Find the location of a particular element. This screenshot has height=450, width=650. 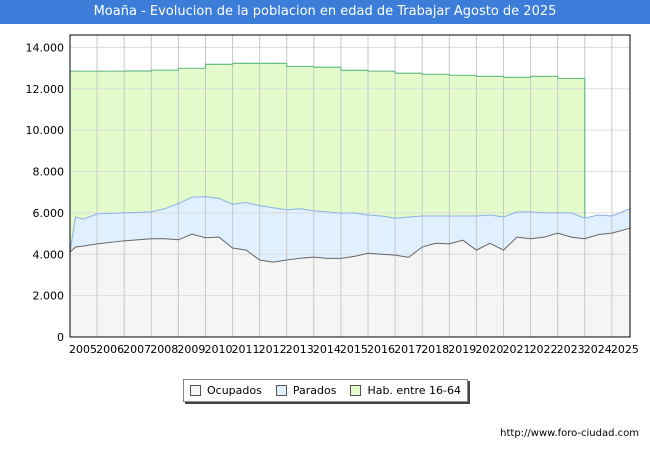

y-tick-label: 10.000 is located at coordinates (45, 130).